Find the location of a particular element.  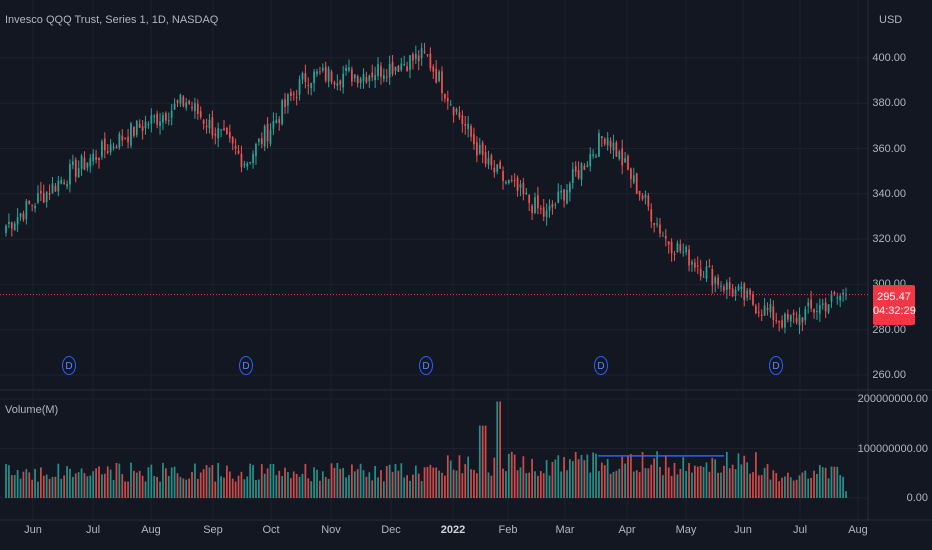

price-tick-label: 360.00 is located at coordinates (889, 148).